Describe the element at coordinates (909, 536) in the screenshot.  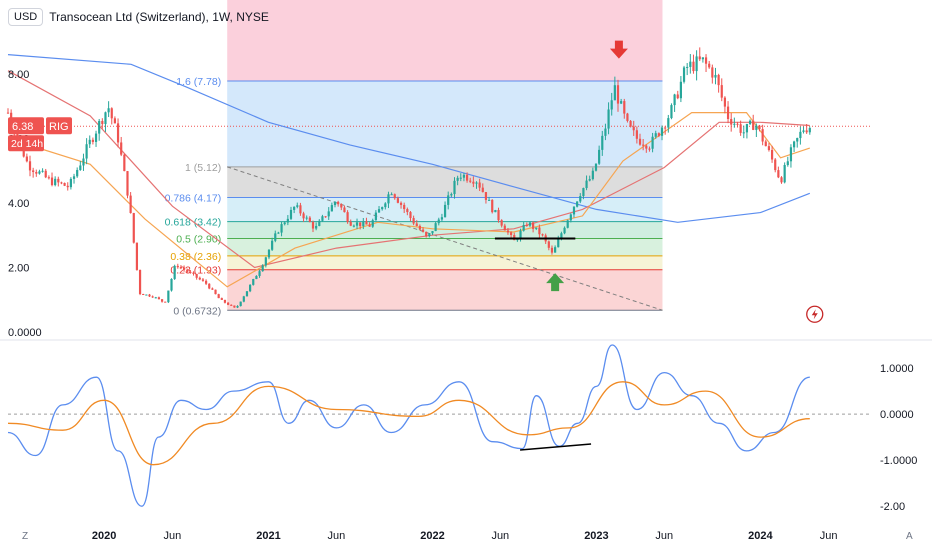
I see `auto-scale-button: A` at that location.